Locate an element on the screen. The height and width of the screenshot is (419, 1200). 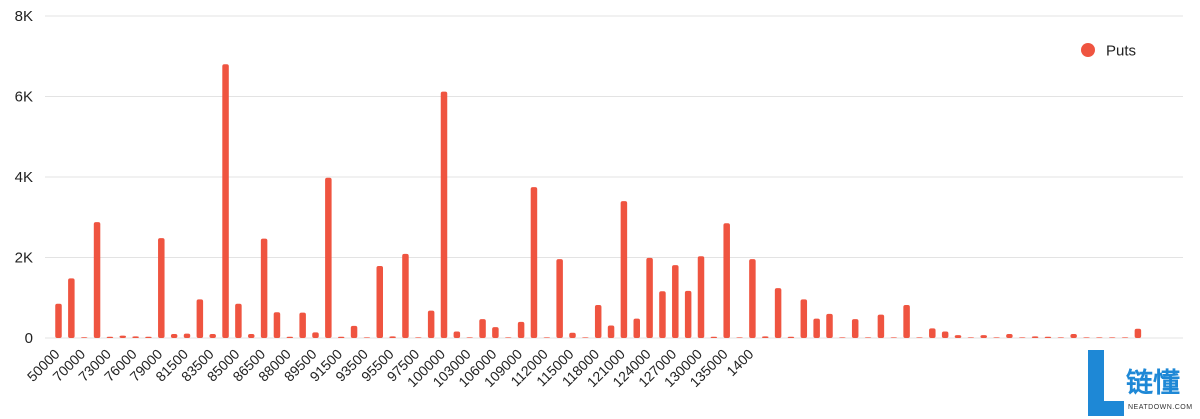
legend-puts-label: Puts is located at coordinates (1121, 51).